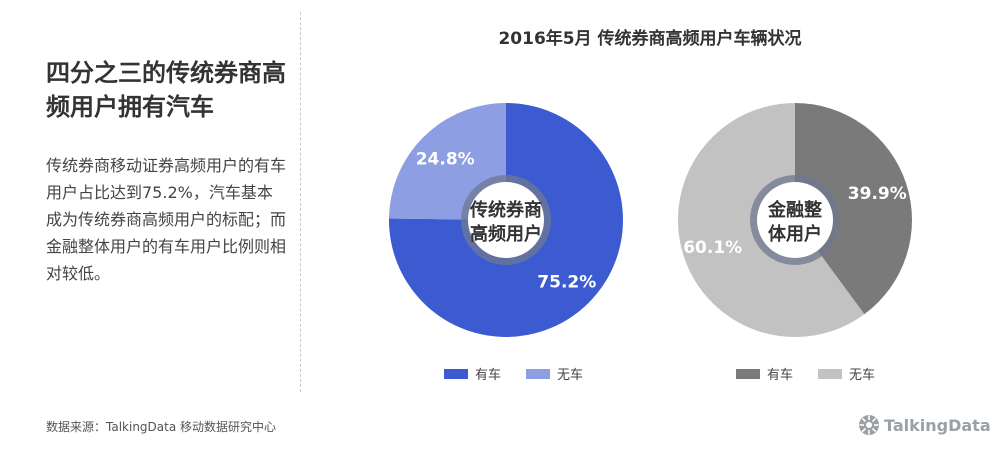 The width and height of the screenshot is (1000, 456). I want to click on center-label-line: 金融整, so click(794, 210).